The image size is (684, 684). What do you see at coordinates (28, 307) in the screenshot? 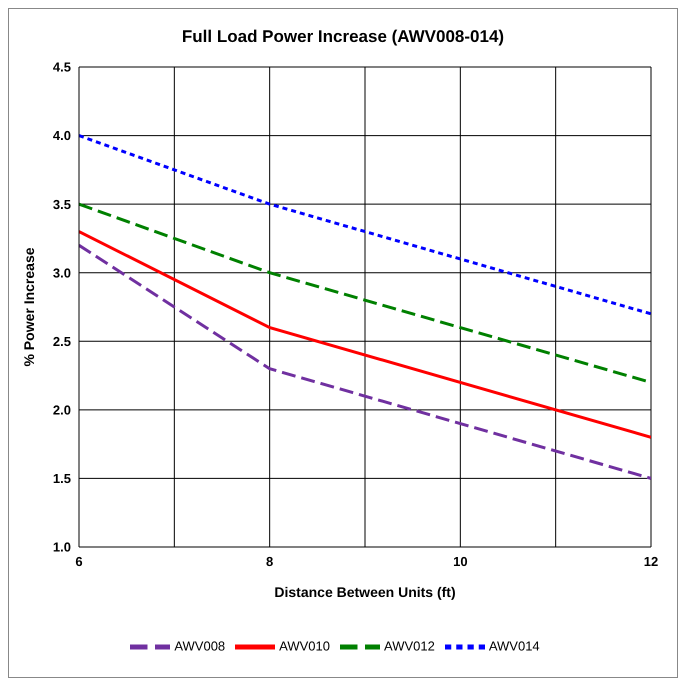
I see `y-axis-title: % Power Increase` at bounding box center [28, 307].